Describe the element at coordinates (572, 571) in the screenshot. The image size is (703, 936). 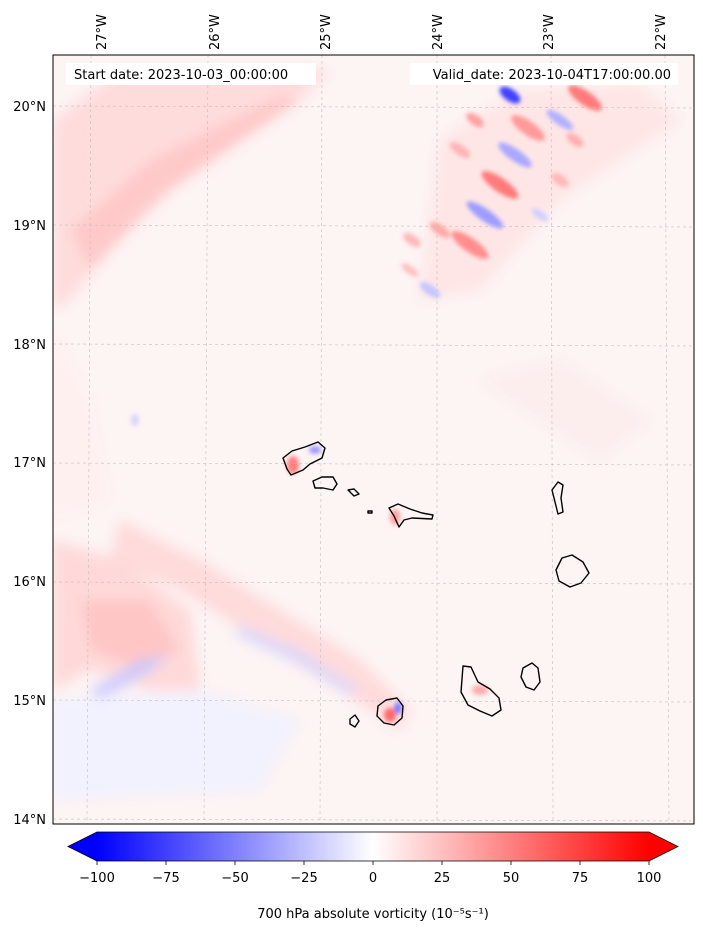
I see `island-boa-vista` at that location.